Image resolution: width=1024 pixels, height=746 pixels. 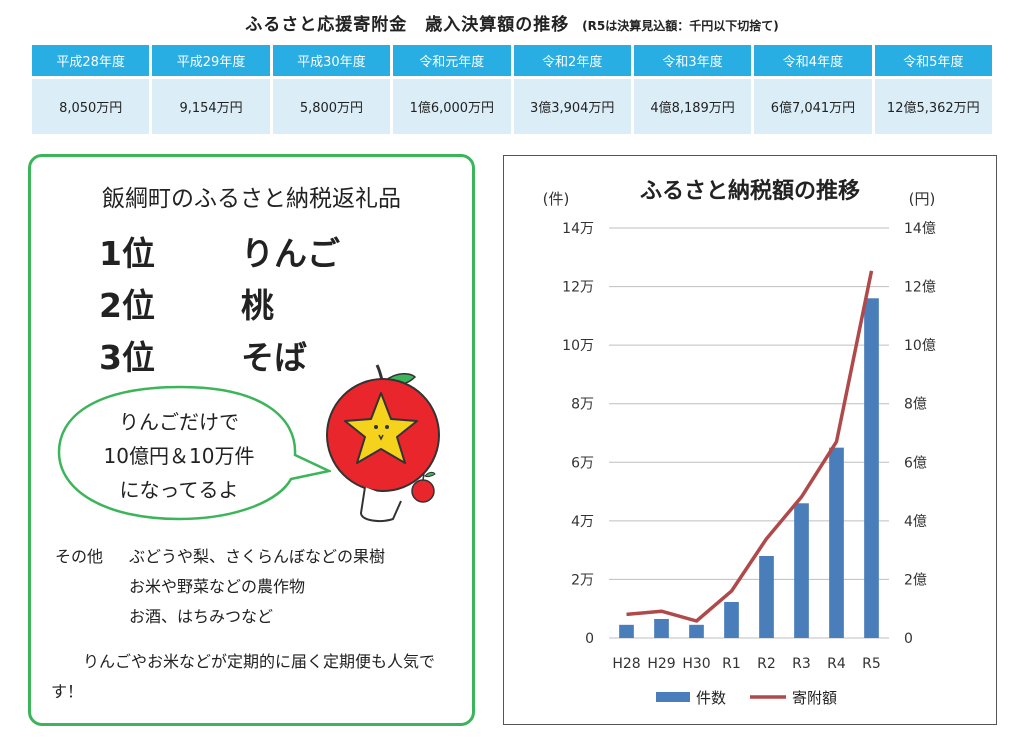 What do you see at coordinates (692, 60) in the screenshot?
I see `table-header-cell: 令和3年度` at bounding box center [692, 60].